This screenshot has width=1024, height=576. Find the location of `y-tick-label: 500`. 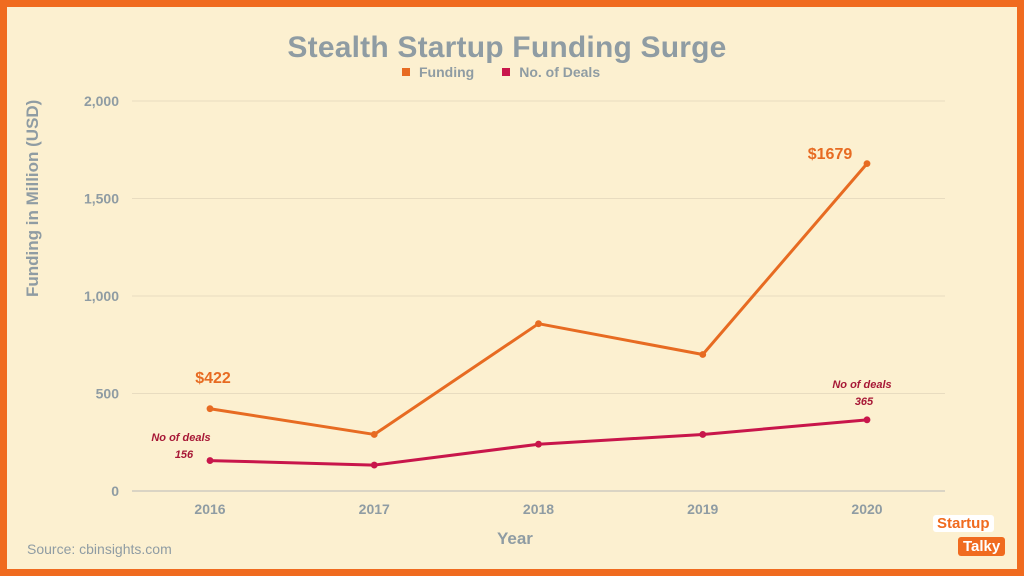

y-tick-label: 500 is located at coordinates (108, 394).